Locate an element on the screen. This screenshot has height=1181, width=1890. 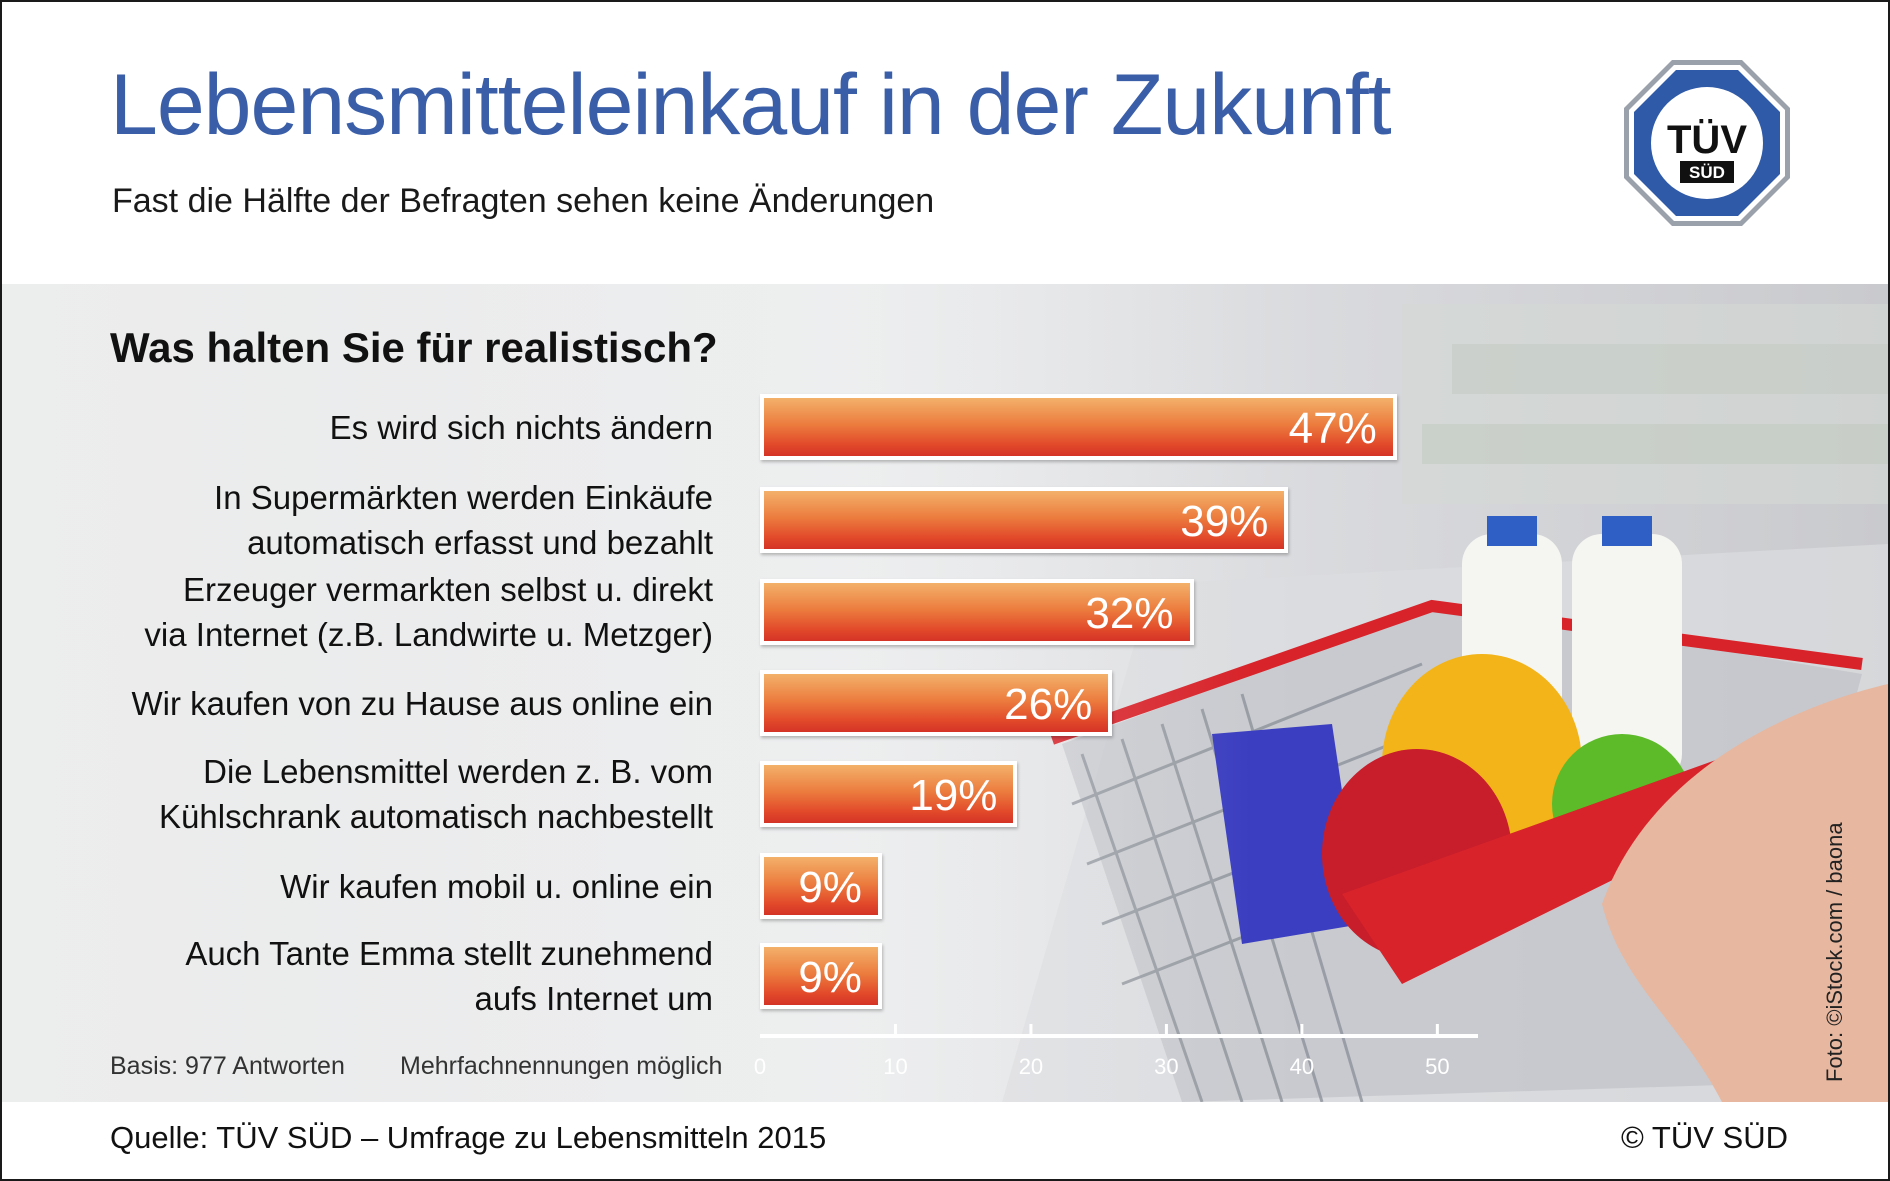
copyright: © TÜV SÜD is located at coordinates (1704, 1137).